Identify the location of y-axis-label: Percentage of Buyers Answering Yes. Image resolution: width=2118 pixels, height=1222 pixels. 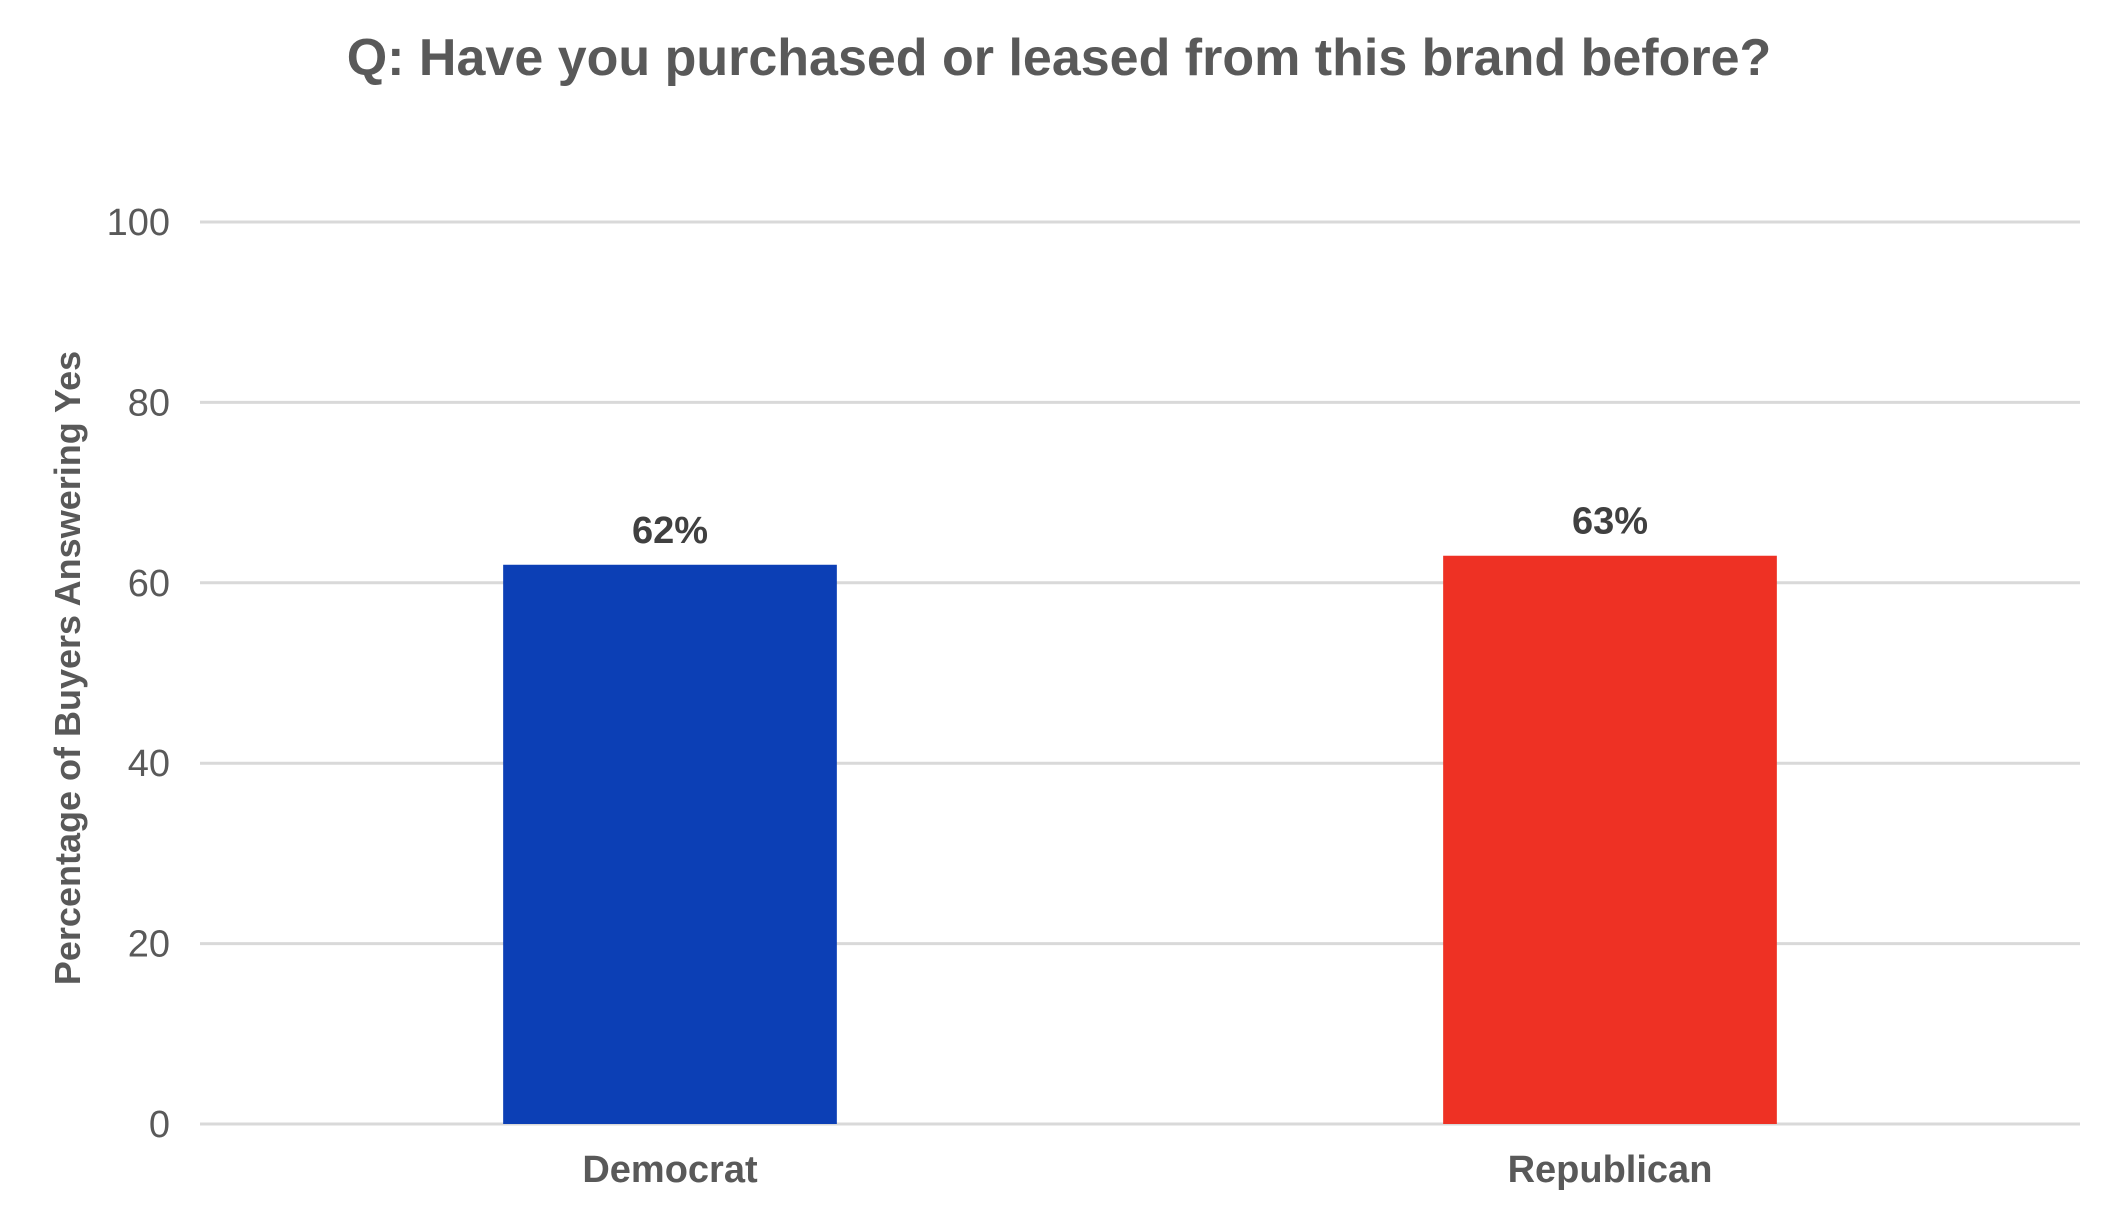
(67, 668).